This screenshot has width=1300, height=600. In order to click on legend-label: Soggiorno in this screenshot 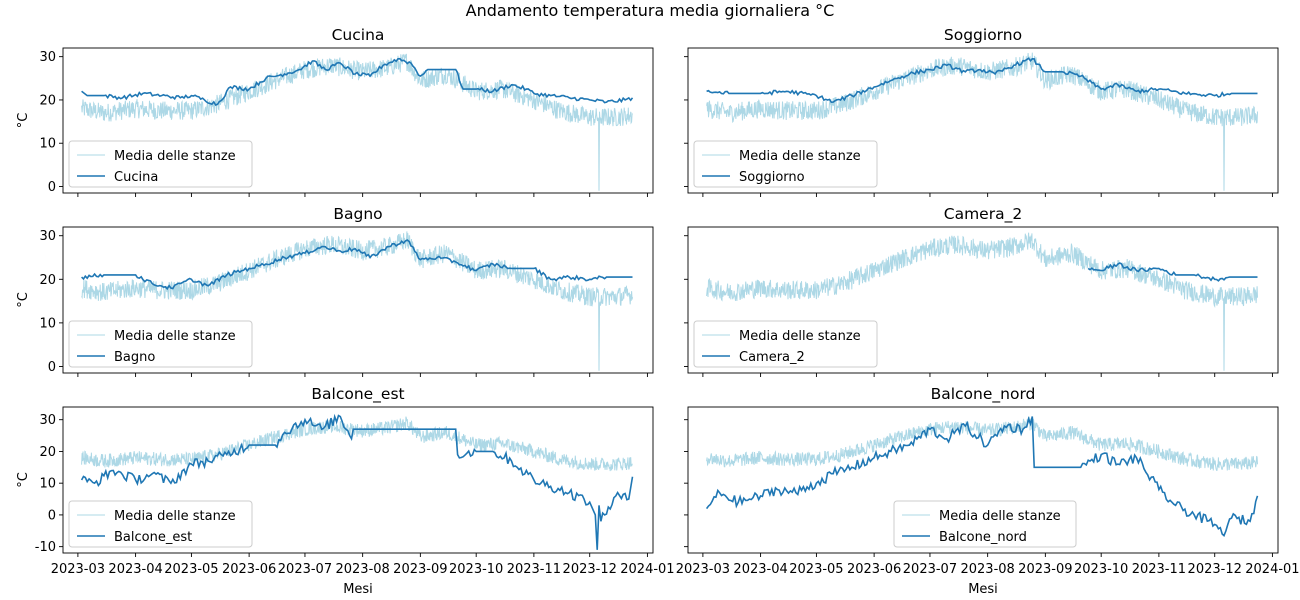, I will do `click(772, 177)`.